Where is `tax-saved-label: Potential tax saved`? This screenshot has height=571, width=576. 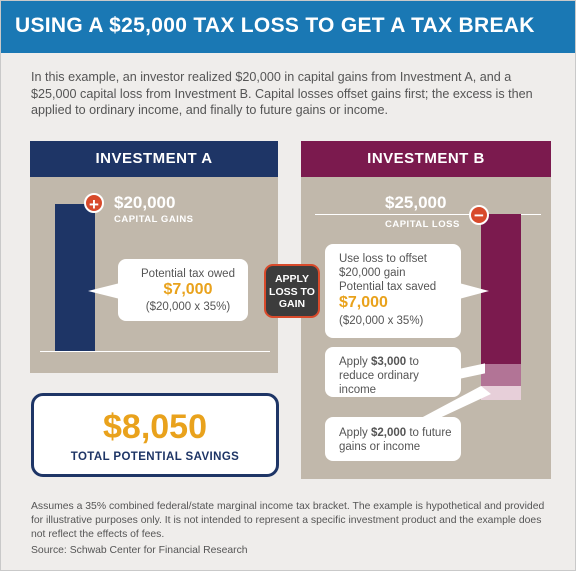 tax-saved-label: Potential tax saved is located at coordinates (388, 287).